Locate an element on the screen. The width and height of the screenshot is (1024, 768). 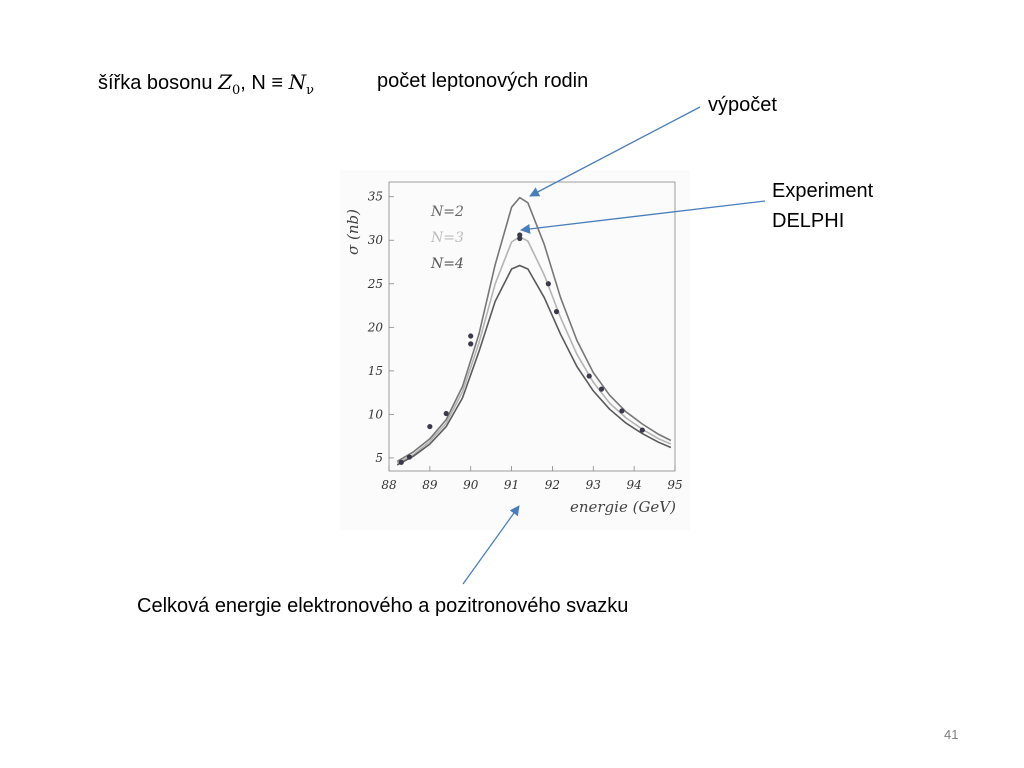
x-tick-label: 88 is located at coordinates (389, 485).